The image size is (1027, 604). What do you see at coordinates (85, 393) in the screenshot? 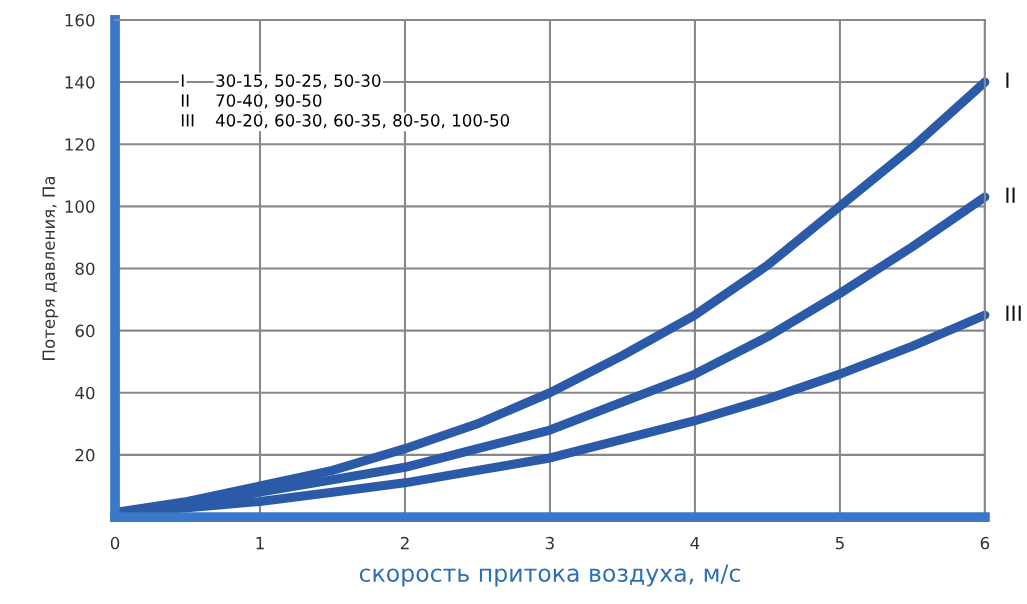
I see `y-tick-label: 40` at bounding box center [85, 393].